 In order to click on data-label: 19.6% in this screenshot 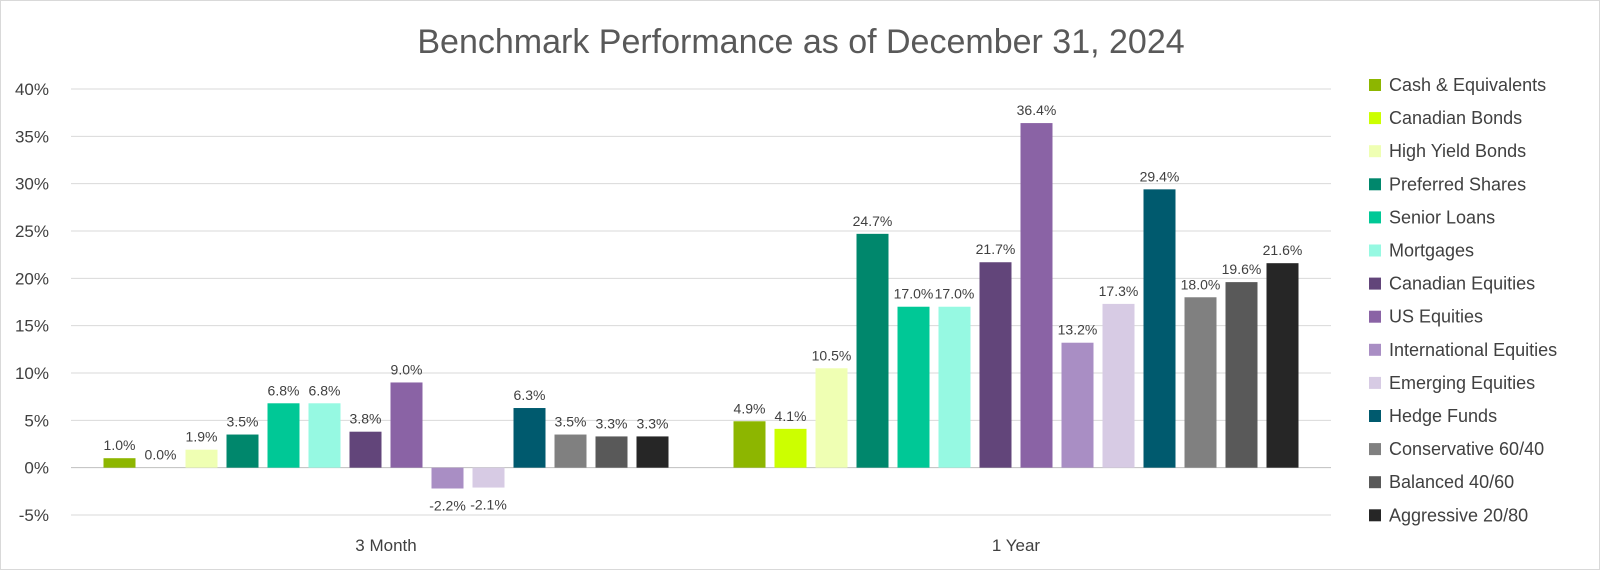, I will do `click(1242, 269)`.